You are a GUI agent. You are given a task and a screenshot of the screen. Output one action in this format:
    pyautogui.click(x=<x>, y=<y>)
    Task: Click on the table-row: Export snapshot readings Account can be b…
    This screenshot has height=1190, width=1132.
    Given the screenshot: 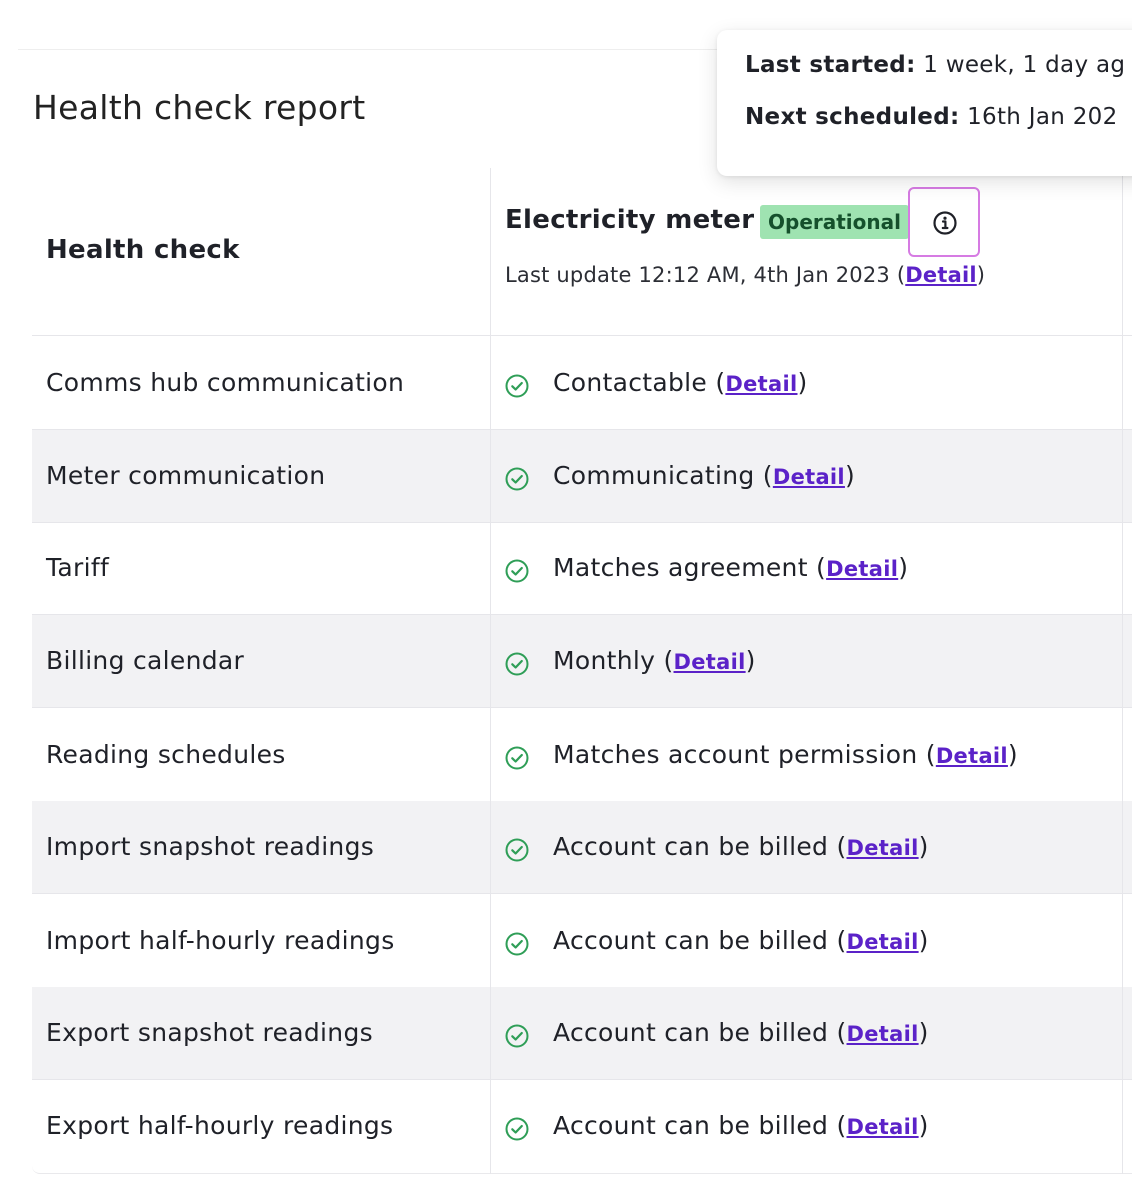 What is the action you would take?
    pyautogui.click(x=582, y=1033)
    